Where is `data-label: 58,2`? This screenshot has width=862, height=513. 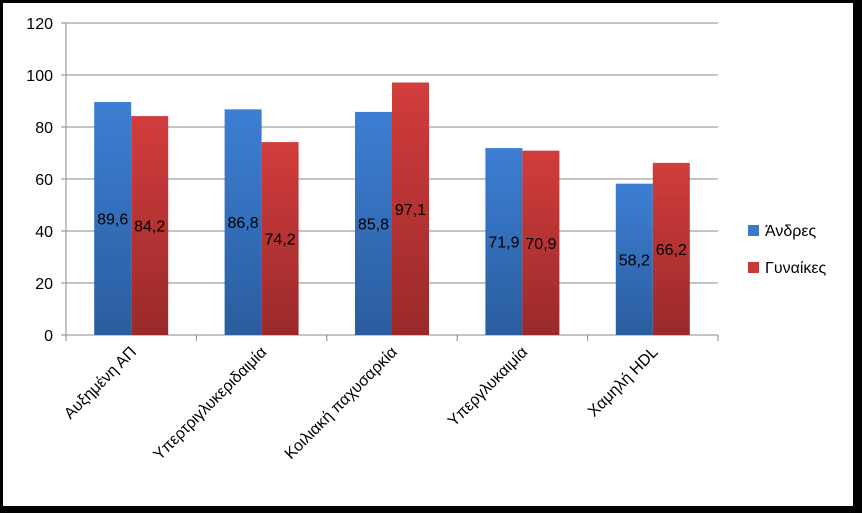 data-label: 58,2 is located at coordinates (634, 260).